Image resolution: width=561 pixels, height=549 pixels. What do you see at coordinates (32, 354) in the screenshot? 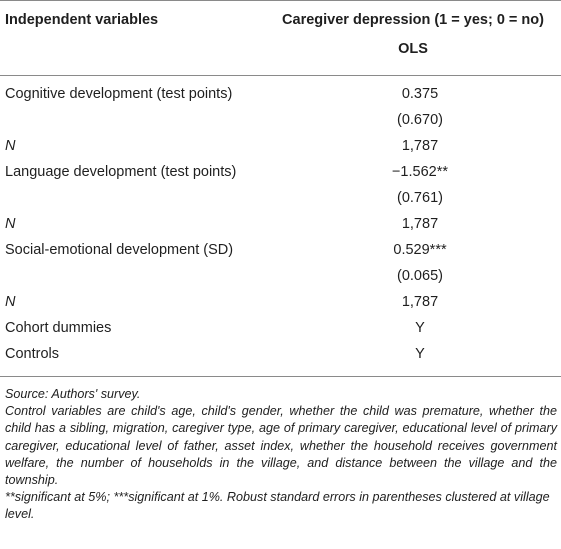
I see `row-label: Controls` at bounding box center [32, 354].